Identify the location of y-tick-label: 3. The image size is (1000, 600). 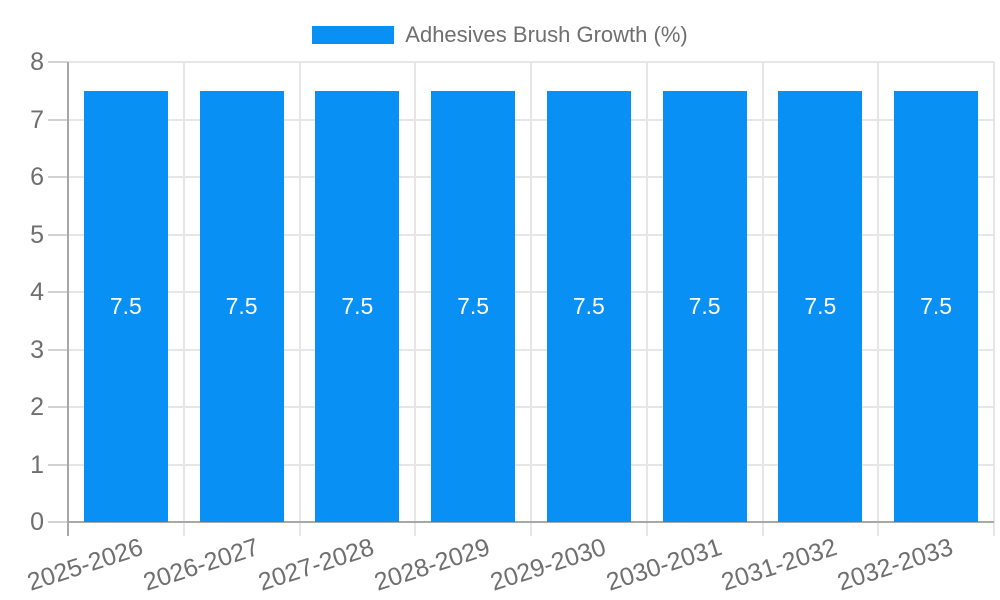
(37, 349).